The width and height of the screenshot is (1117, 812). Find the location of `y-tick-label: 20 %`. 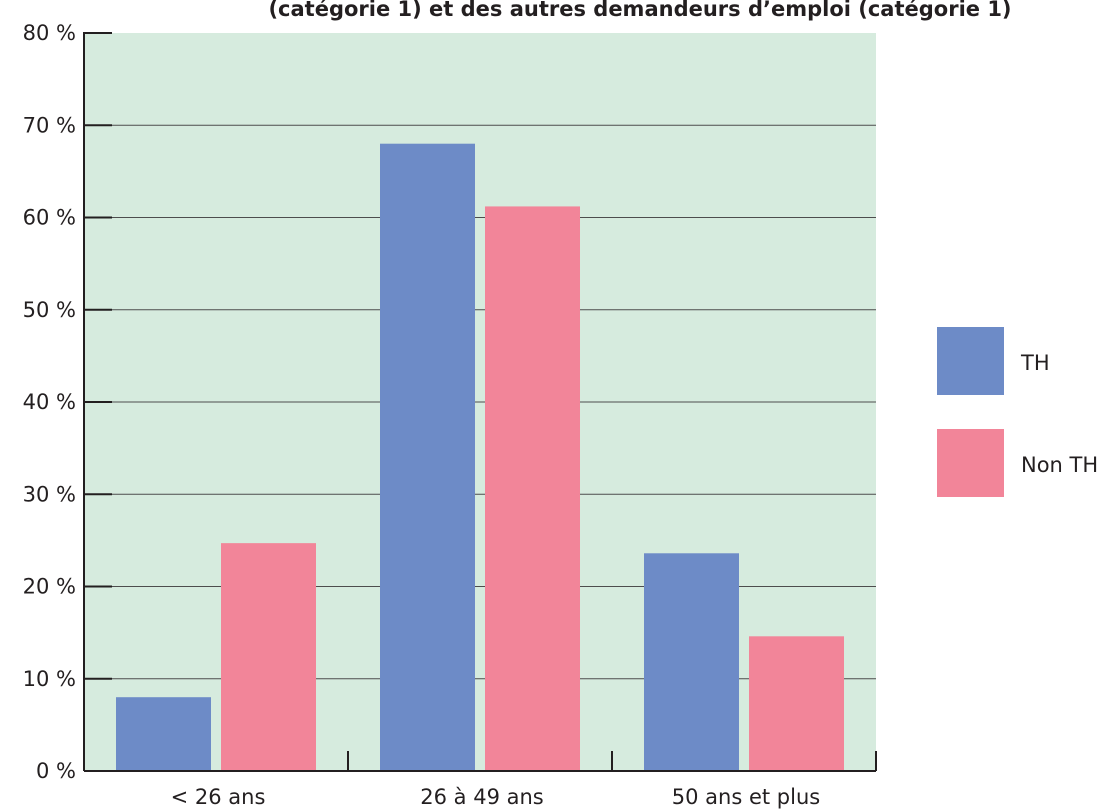

y-tick-label: 20 % is located at coordinates (49, 587).